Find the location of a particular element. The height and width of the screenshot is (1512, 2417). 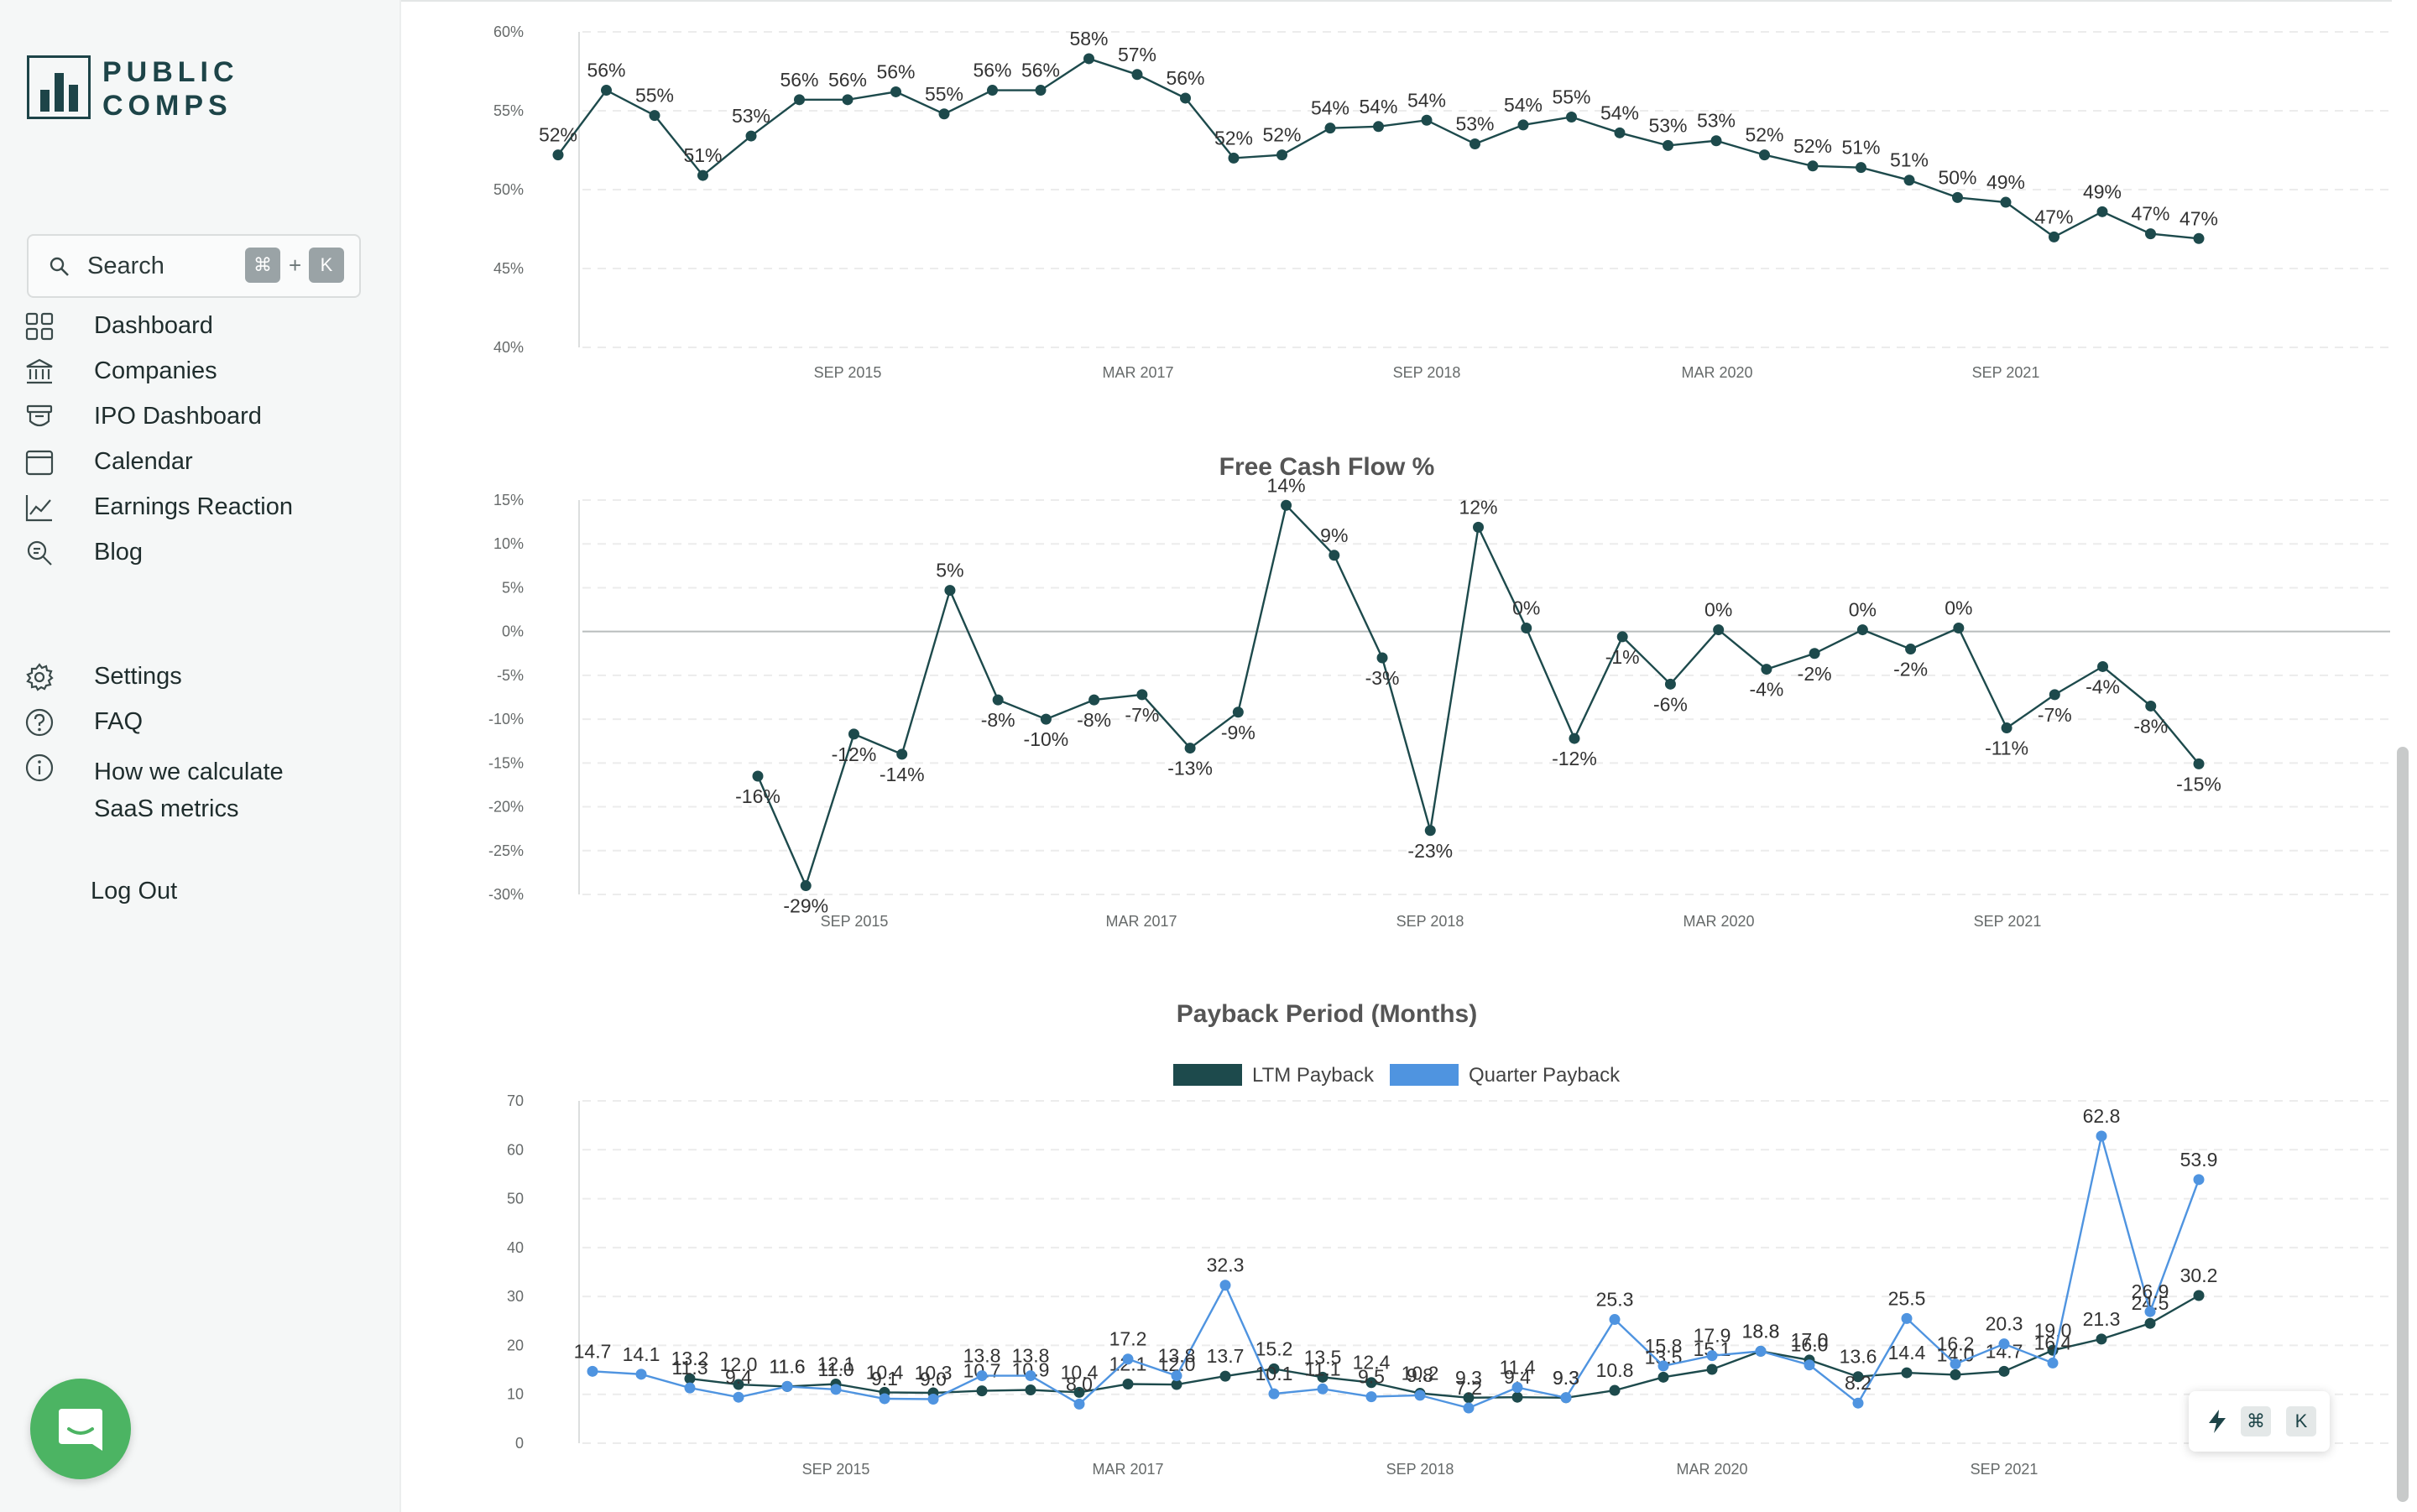

data-label: 50% is located at coordinates (1957, 177).